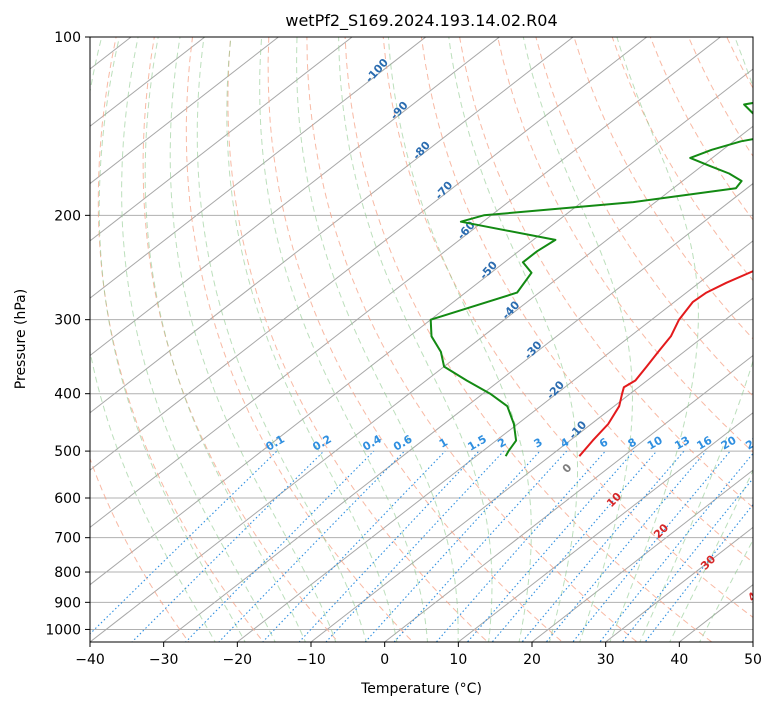 The width and height of the screenshot is (775, 708). Describe the element at coordinates (418, 655) in the screenshot. I see `x-axis-ticks: −40 −30 −20 −10 0 10 20 30 40 50` at that location.